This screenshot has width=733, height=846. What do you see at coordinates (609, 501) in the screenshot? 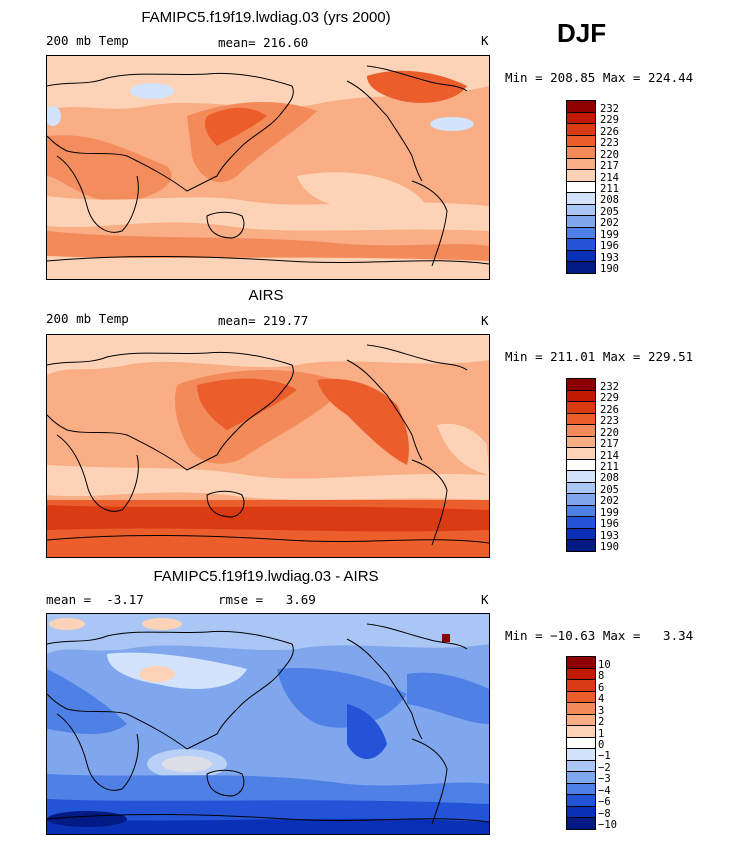
I see `panel2-colorbar-label: 202` at bounding box center [609, 501].